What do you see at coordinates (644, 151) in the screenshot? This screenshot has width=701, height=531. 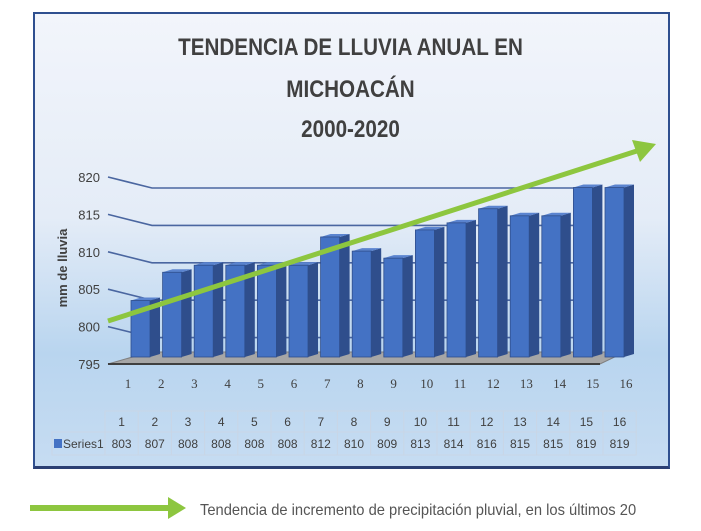 I see `trend-arrowhead` at bounding box center [644, 151].